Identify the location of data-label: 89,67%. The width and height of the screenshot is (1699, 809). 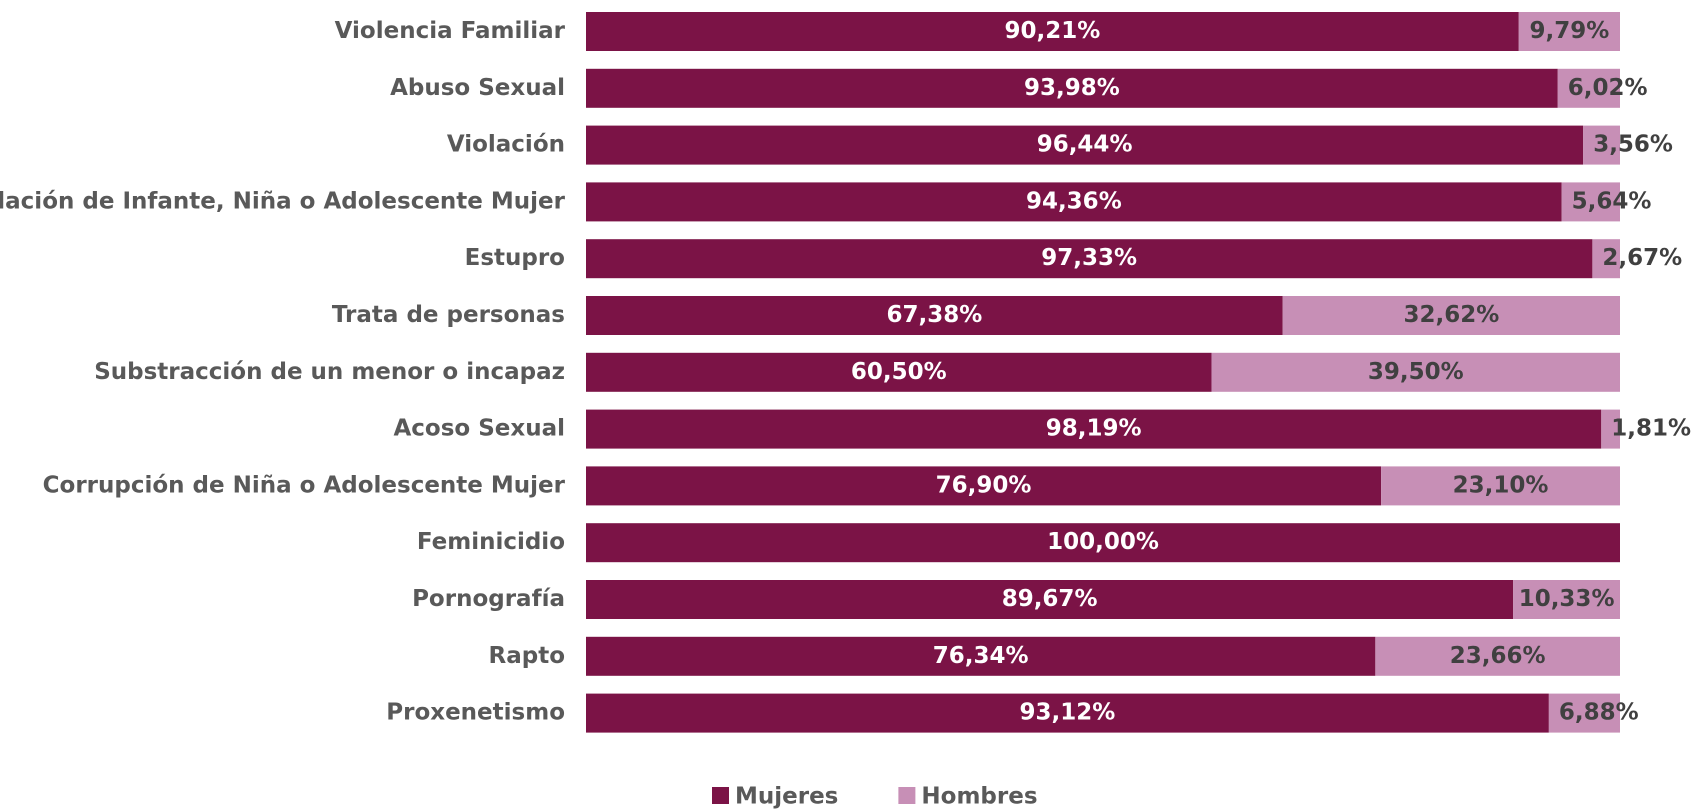
(1050, 599).